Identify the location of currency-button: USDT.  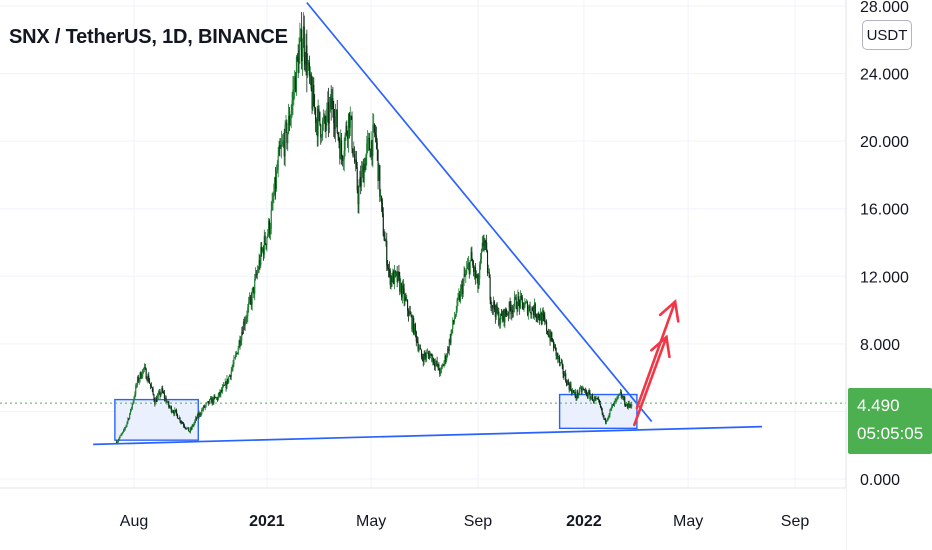
(887, 35).